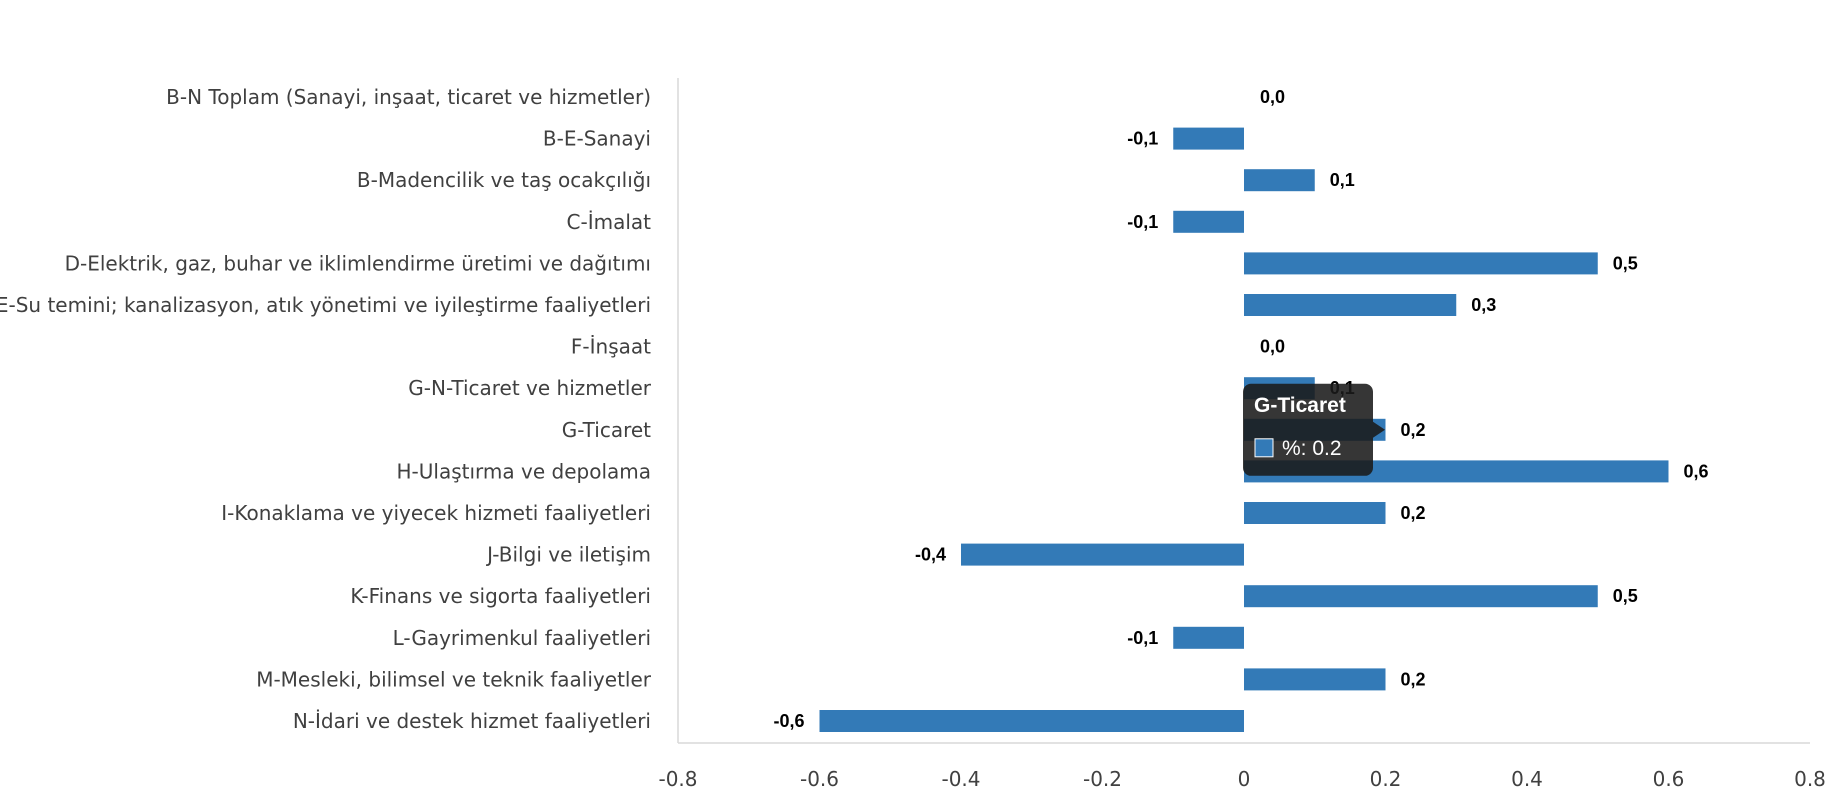 The height and width of the screenshot is (800, 1830). I want to click on category-label: J-Bilgi ve iletişim, so click(568, 555).